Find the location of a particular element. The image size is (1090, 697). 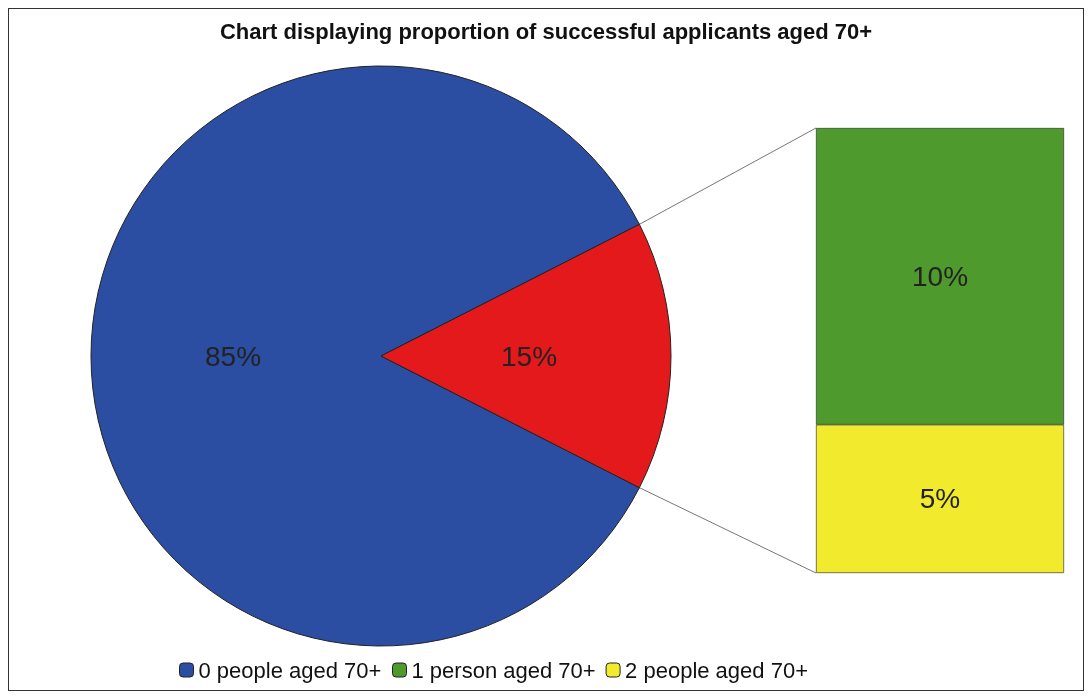

data-label: 5% is located at coordinates (940, 499).